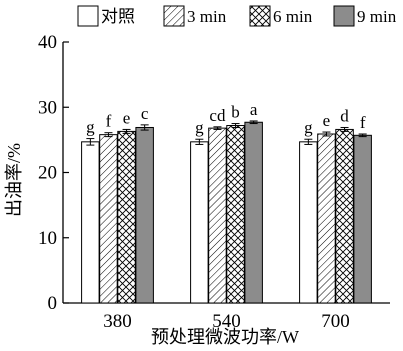 The width and height of the screenshot is (403, 351). What do you see at coordinates (254, 109) in the screenshot?
I see `significance-label: a` at bounding box center [254, 109].